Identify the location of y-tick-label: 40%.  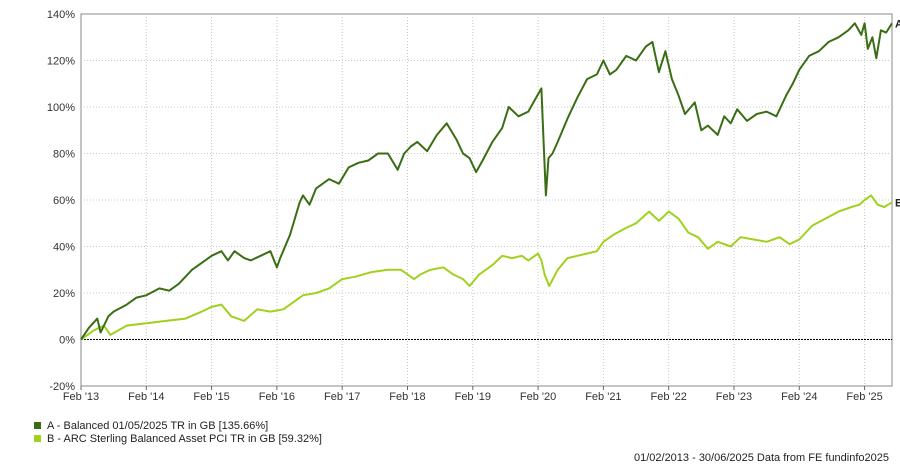
(64, 248).